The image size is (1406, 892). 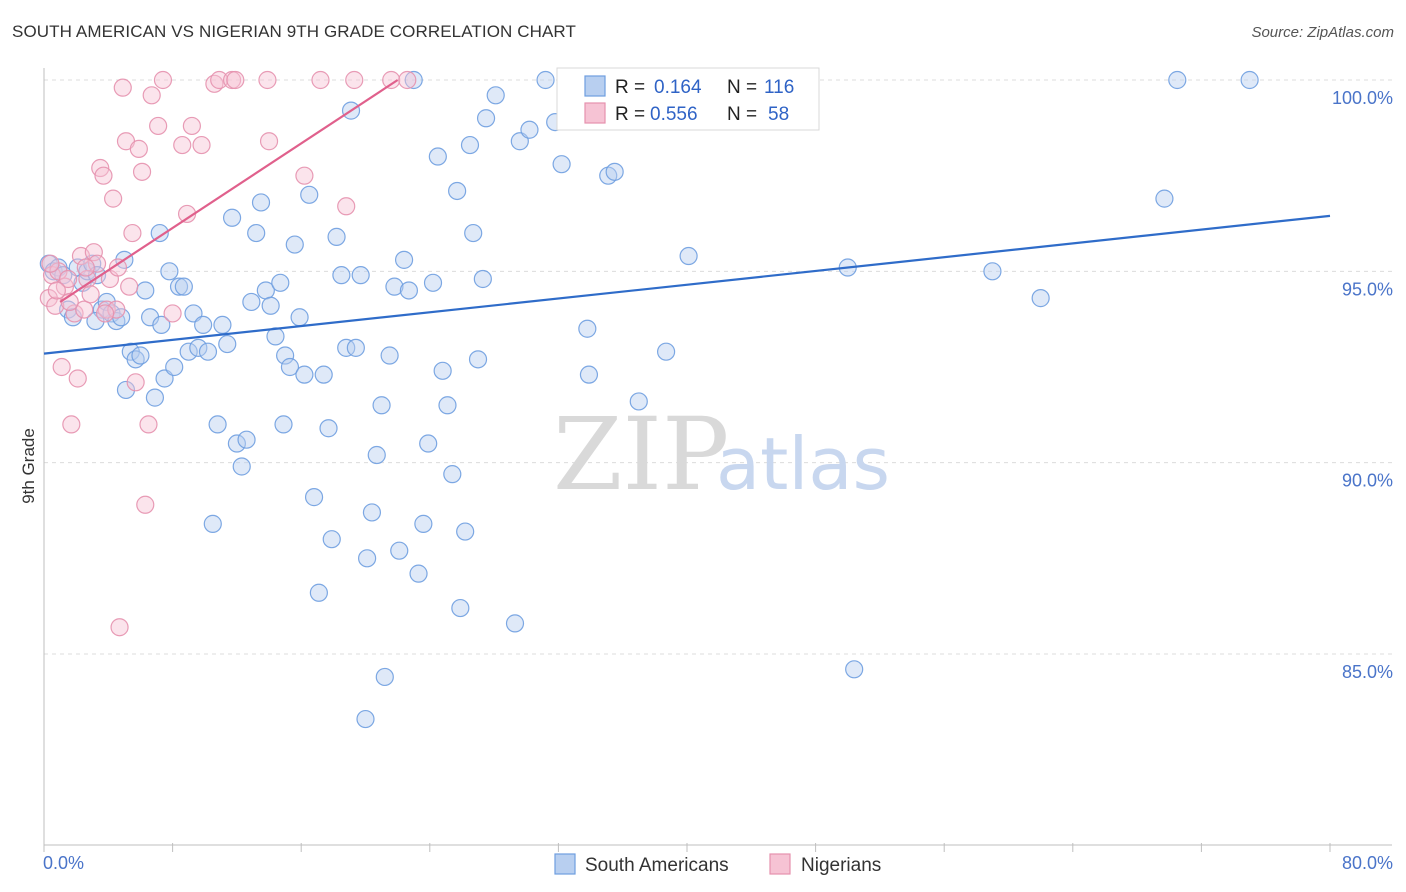 I want to click on legend-r-label-1: R =, so click(x=630, y=87).